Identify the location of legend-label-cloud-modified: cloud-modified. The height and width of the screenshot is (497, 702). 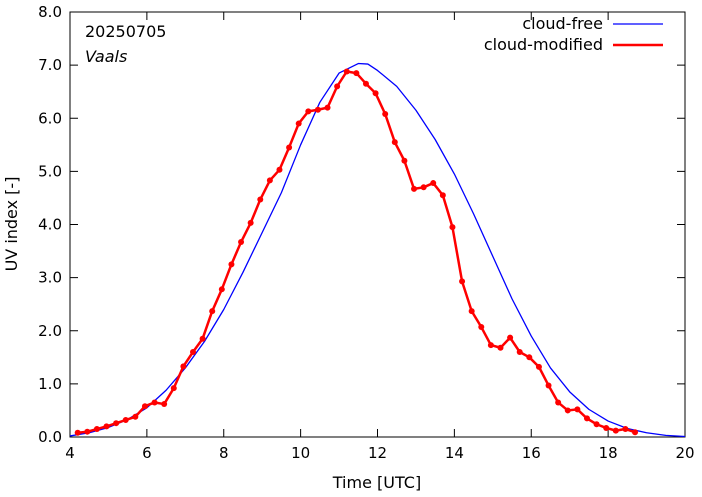
(543, 44).